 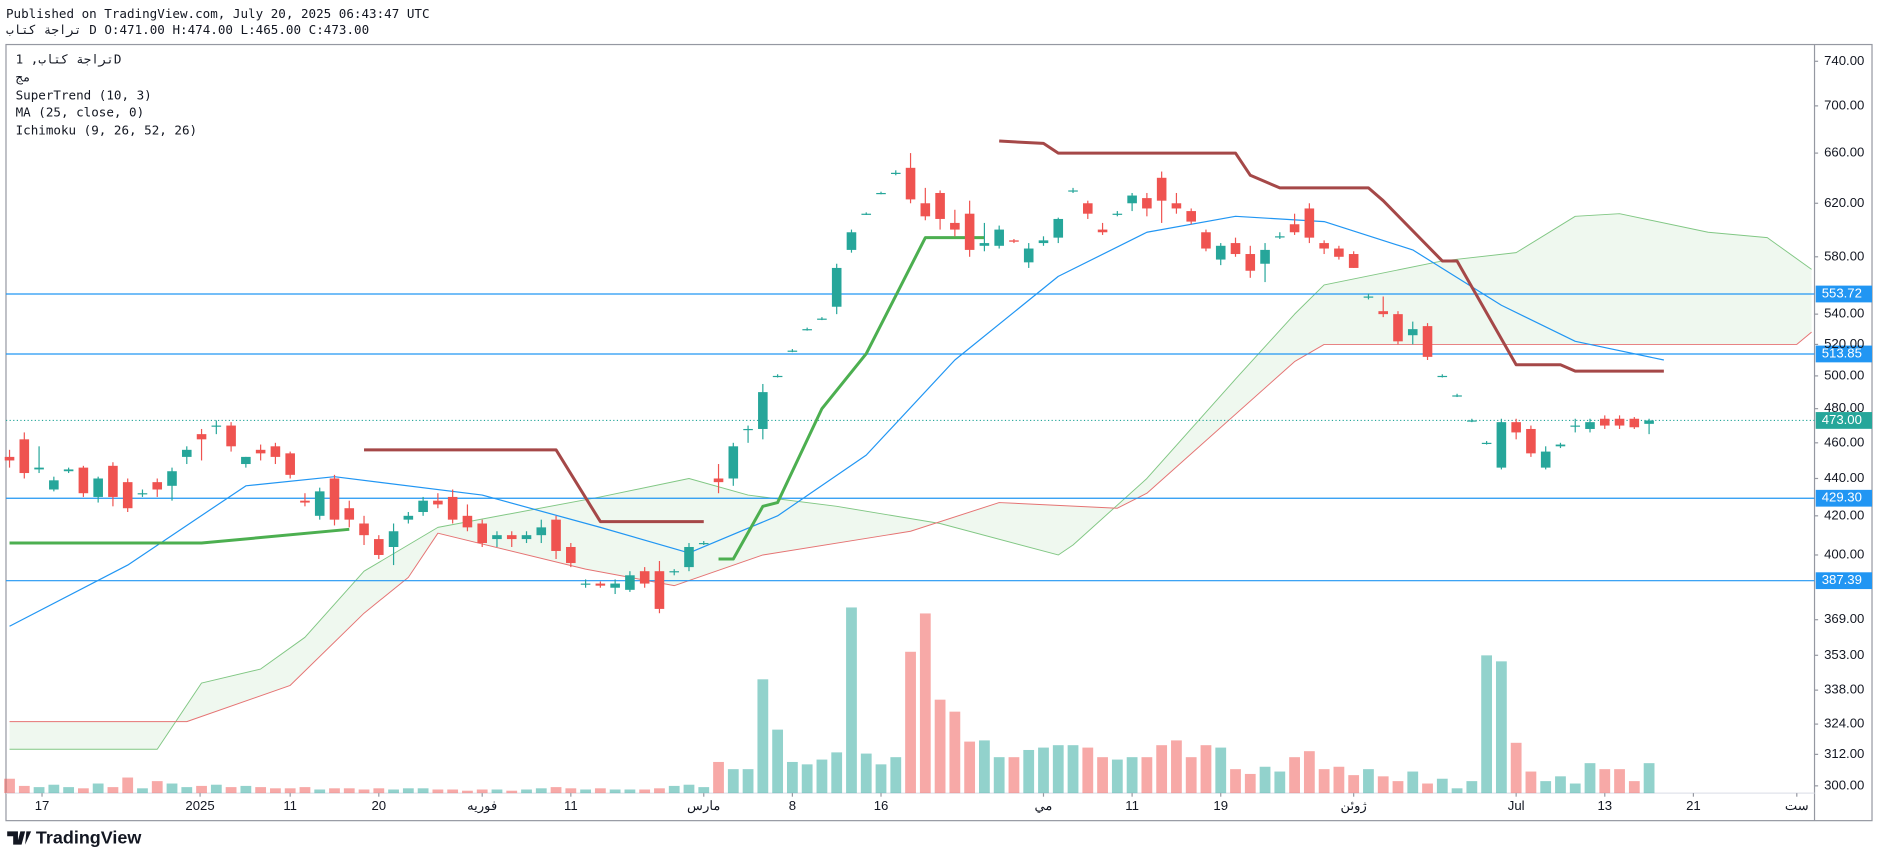 I want to click on x-tick-label: 16, so click(x=881, y=805).